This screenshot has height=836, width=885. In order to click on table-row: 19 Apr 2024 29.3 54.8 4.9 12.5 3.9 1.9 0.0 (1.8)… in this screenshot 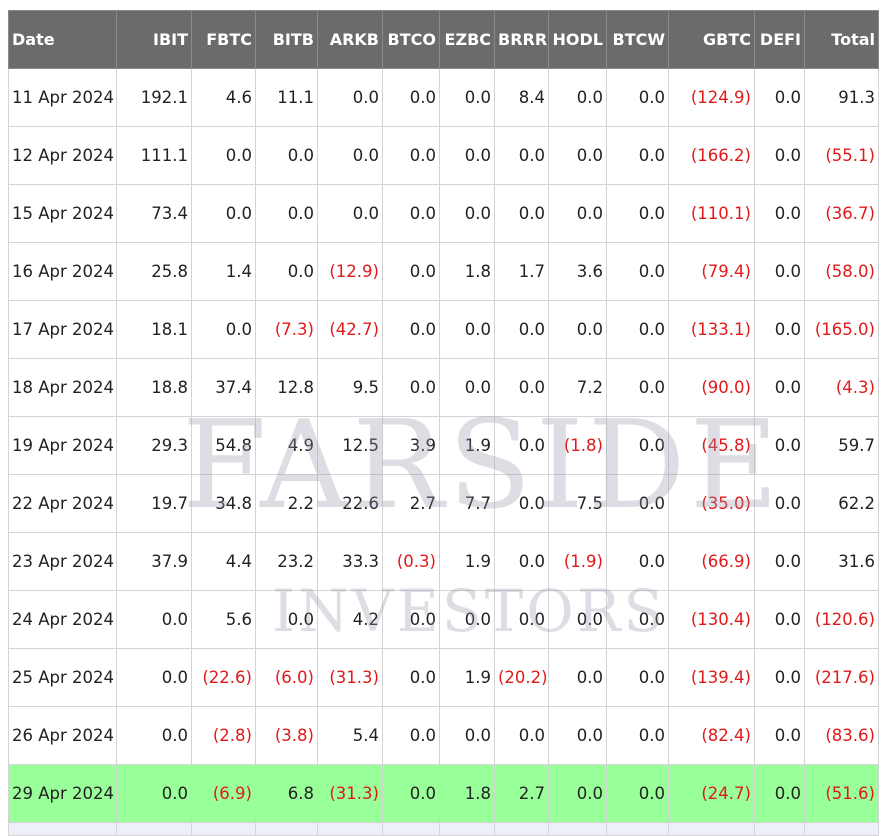, I will do `click(443, 445)`.